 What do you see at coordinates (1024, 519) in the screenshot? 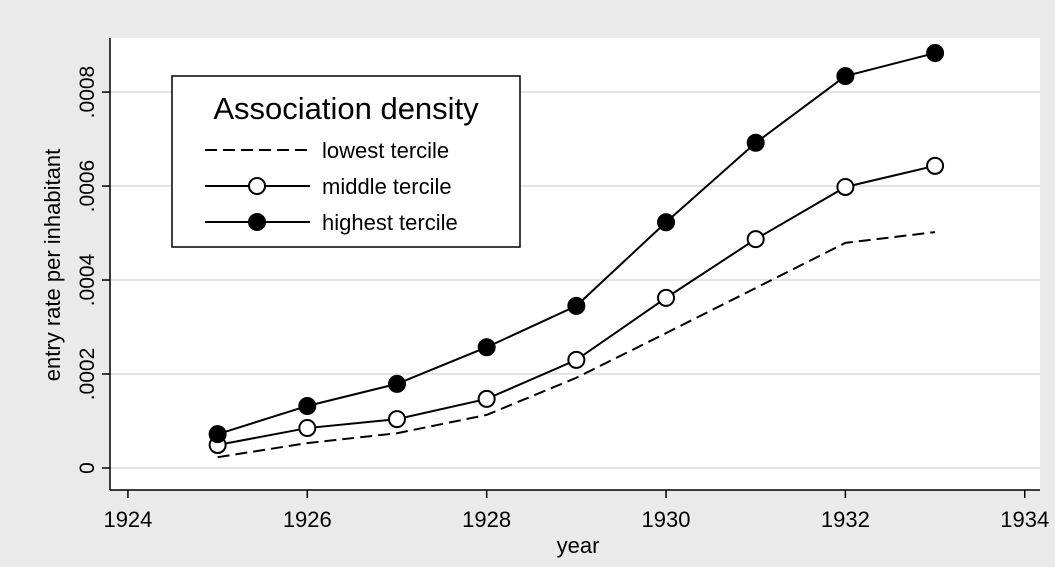
I see `x-tick-label: 1934` at bounding box center [1024, 519].